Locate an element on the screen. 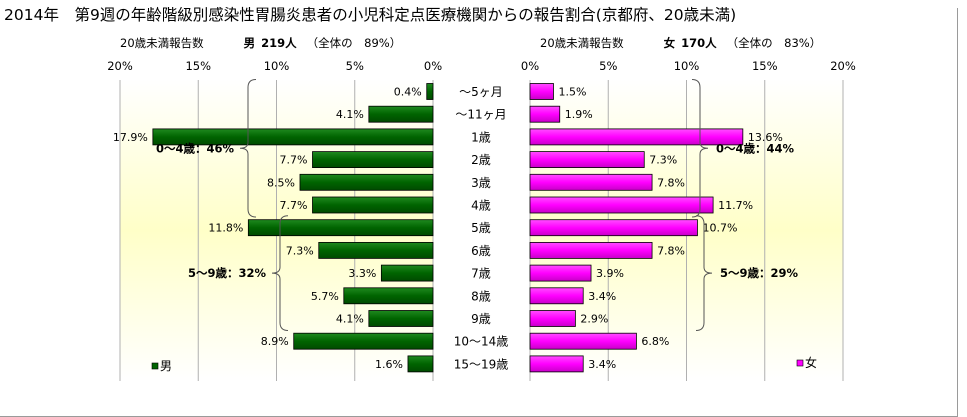 This screenshot has height=417, width=967. female-legend-label: 女 is located at coordinates (811, 362).